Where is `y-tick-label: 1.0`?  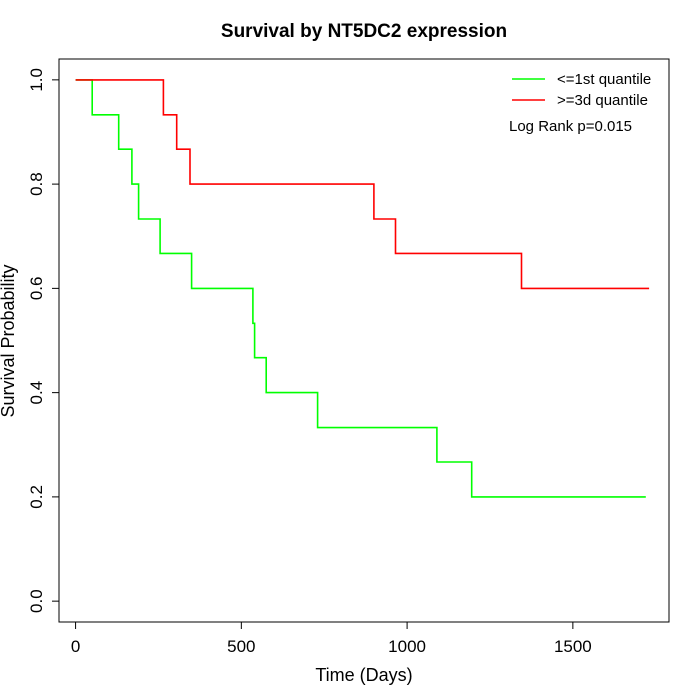 y-tick-label: 1.0 is located at coordinates (36, 80).